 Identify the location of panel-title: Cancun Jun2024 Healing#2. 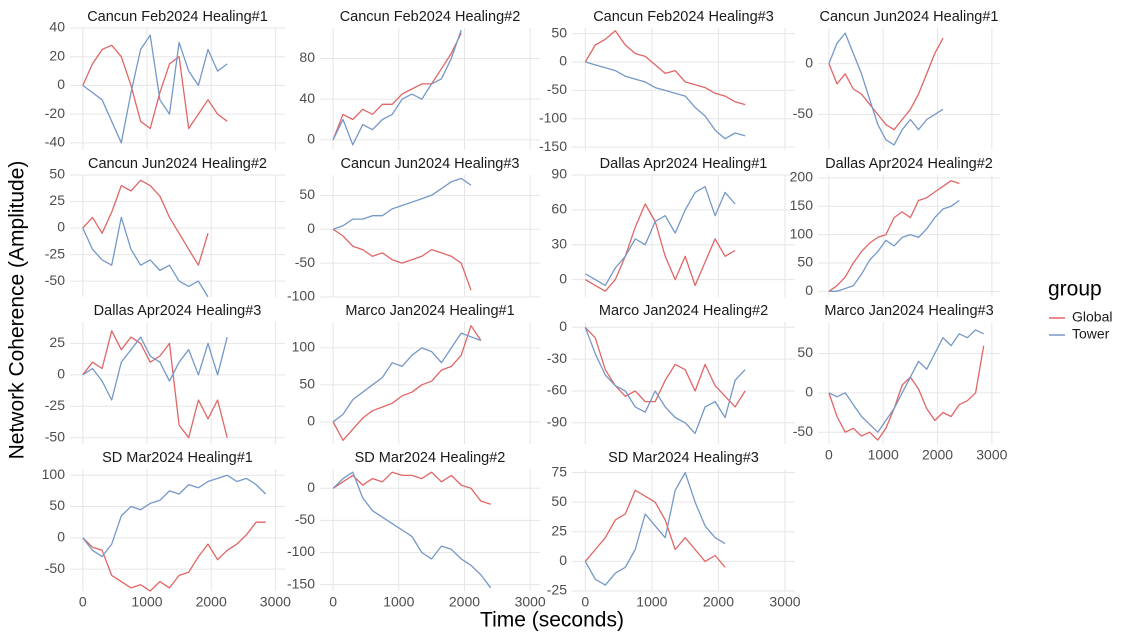
(177, 164).